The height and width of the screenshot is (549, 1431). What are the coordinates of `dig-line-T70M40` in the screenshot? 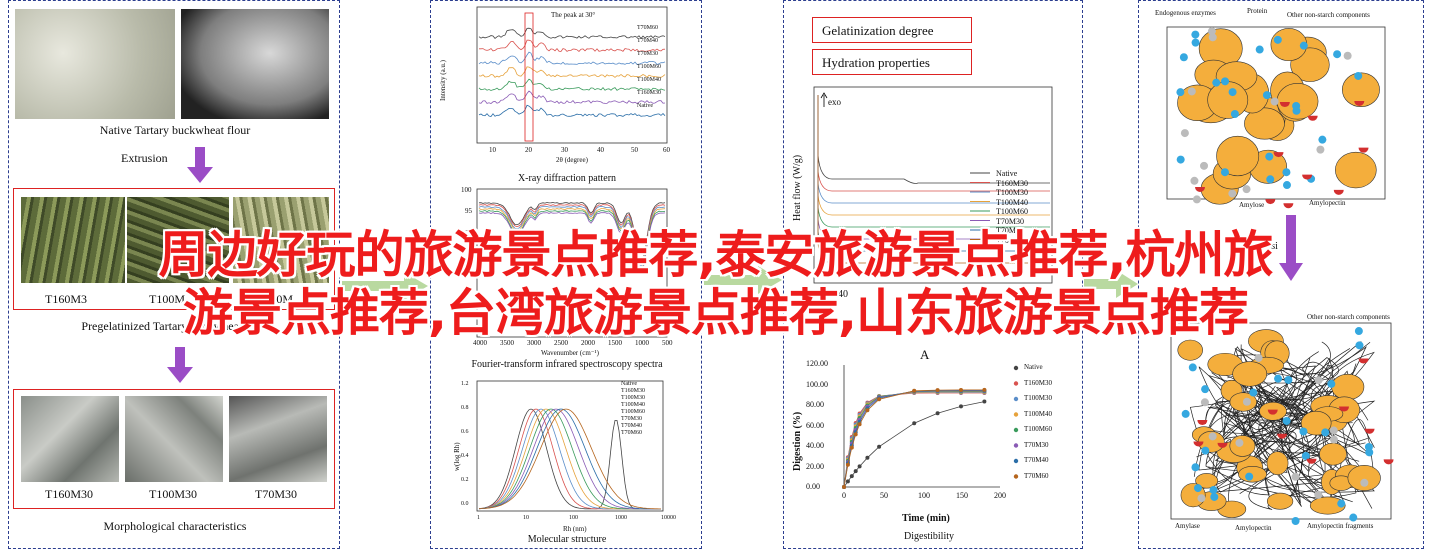 It's located at (914, 439).